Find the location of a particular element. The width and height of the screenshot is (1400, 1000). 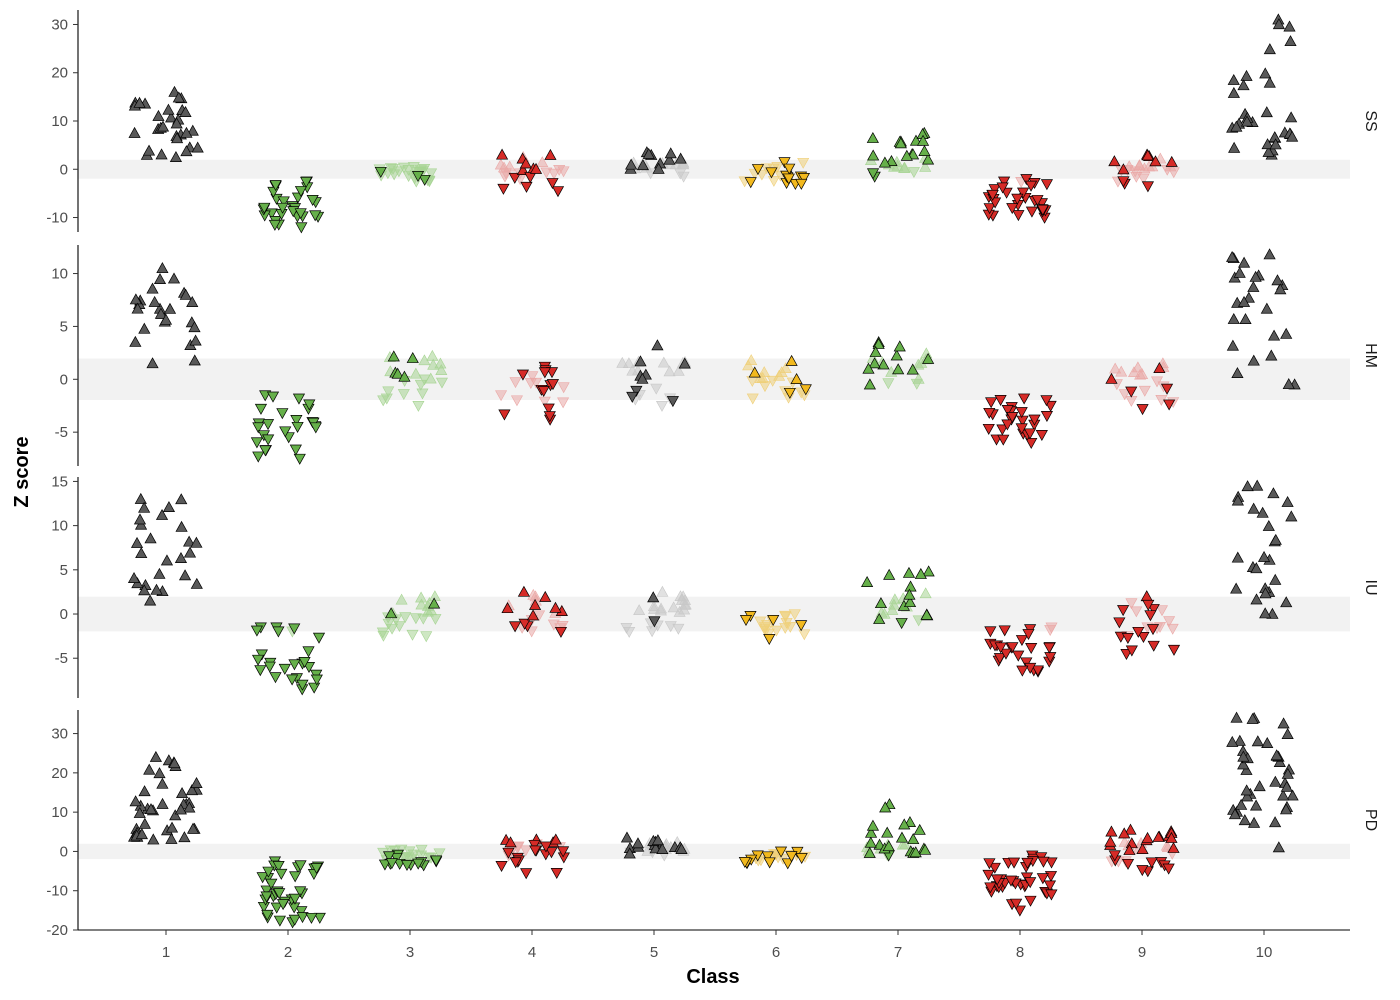

x-tick-label: 4 is located at coordinates (532, 952).